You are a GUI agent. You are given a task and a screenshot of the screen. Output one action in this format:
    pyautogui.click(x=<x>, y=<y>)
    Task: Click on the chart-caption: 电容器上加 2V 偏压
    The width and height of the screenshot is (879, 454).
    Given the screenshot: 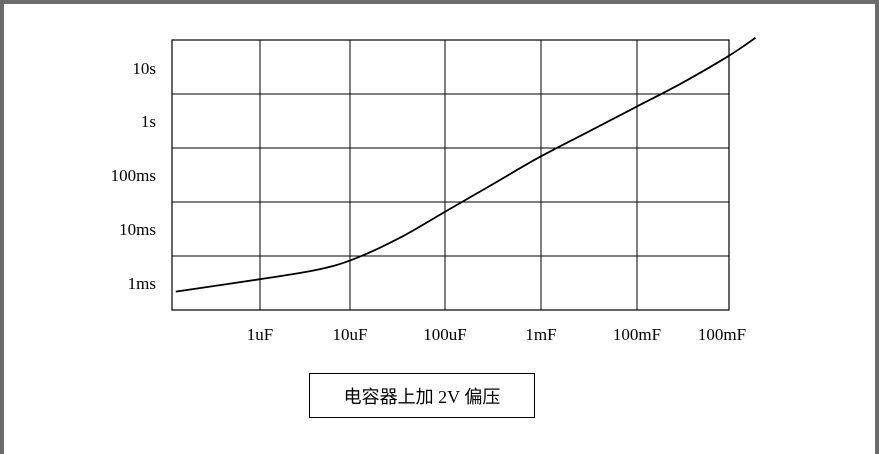 What is the action you would take?
    pyautogui.click(x=422, y=395)
    